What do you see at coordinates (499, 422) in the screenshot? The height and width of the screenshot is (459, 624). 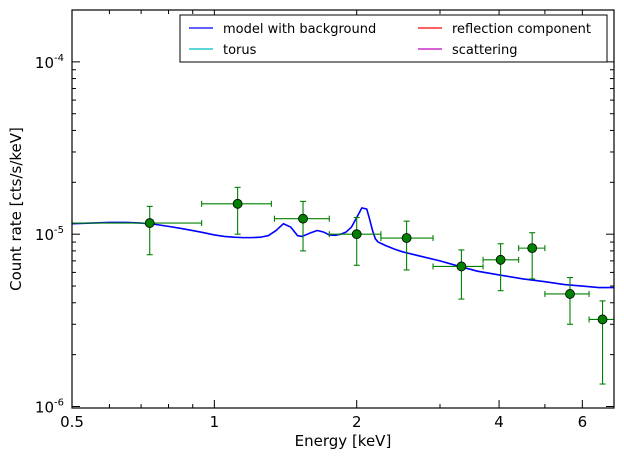 I see `x-tick-label: 4` at bounding box center [499, 422].